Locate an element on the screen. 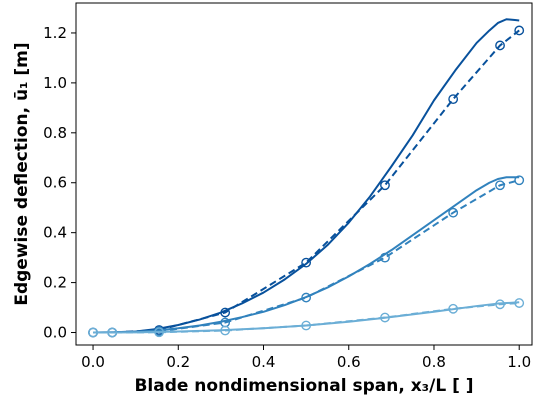 Image resolution: width=535 pixels, height=400 pixels. x-tick-label: 0.6 is located at coordinates (349, 362).